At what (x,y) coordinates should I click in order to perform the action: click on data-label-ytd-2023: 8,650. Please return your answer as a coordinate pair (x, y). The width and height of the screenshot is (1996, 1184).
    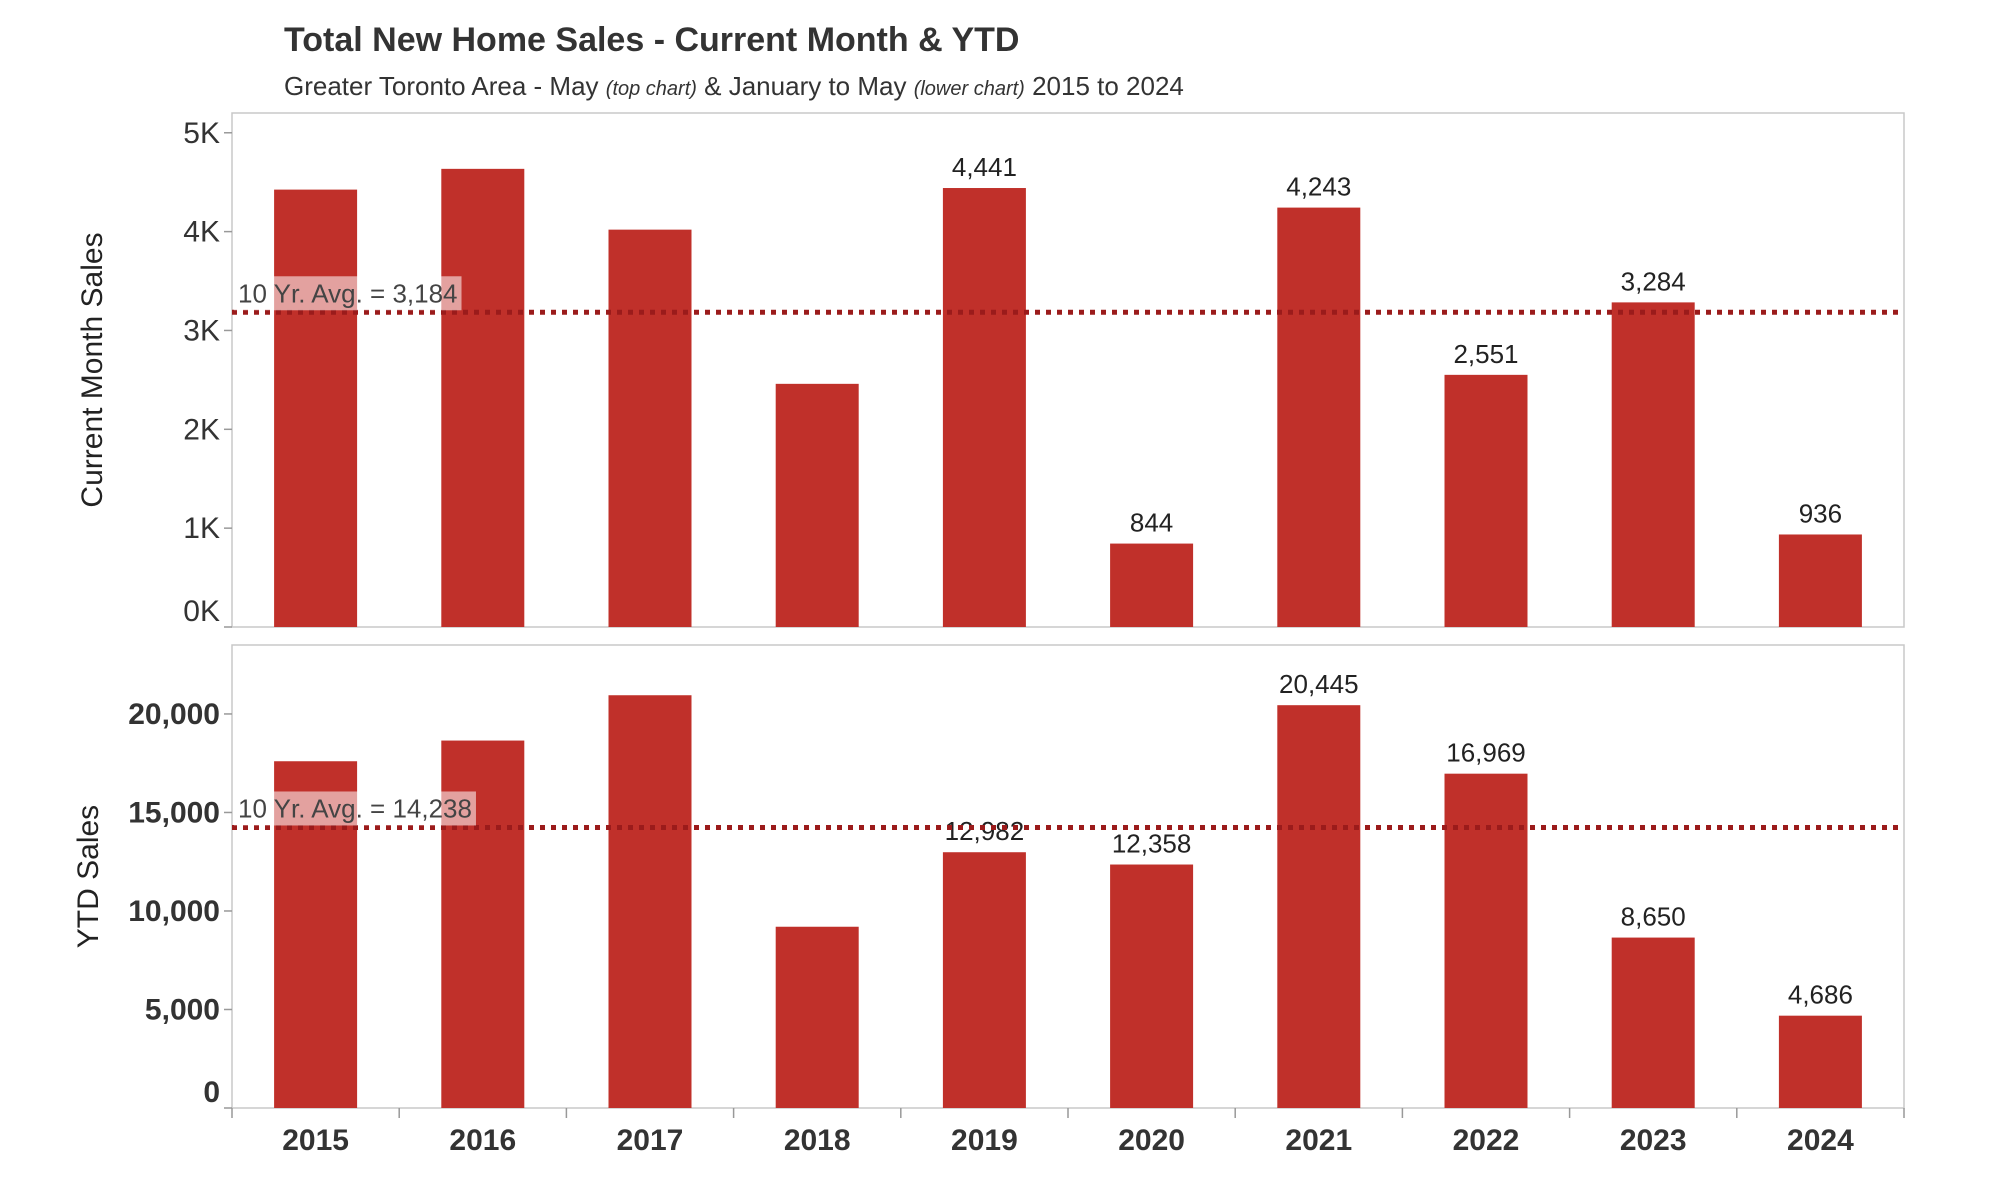
    Looking at the image, I should click on (1653, 917).